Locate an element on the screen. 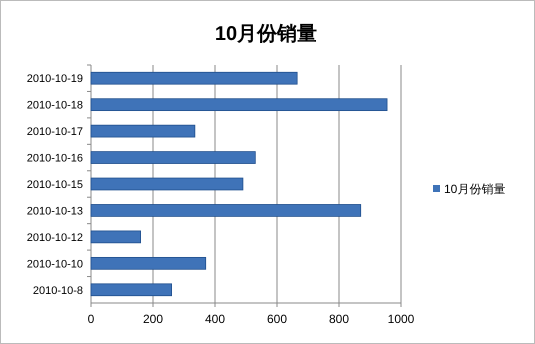 The image size is (535, 344). y-tick-label: 2010-10-17 is located at coordinates (54, 132).